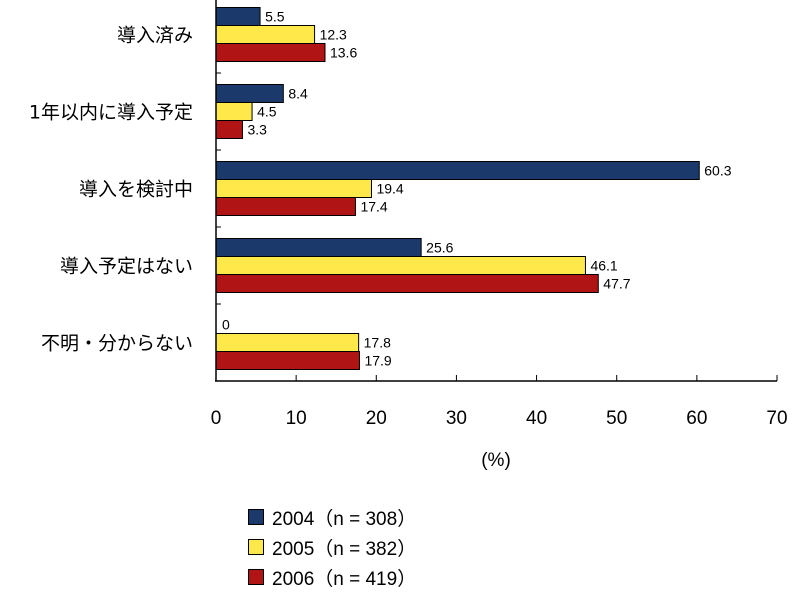  I want to click on x-tick-label: 50, so click(616, 418).